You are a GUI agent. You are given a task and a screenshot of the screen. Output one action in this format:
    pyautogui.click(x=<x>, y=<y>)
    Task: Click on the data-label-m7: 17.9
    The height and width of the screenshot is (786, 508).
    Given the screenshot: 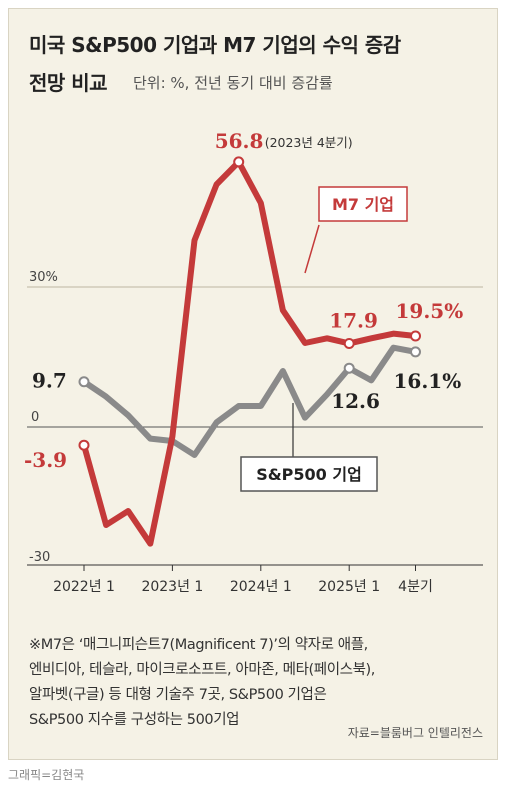 What is the action you would take?
    pyautogui.click(x=353, y=320)
    